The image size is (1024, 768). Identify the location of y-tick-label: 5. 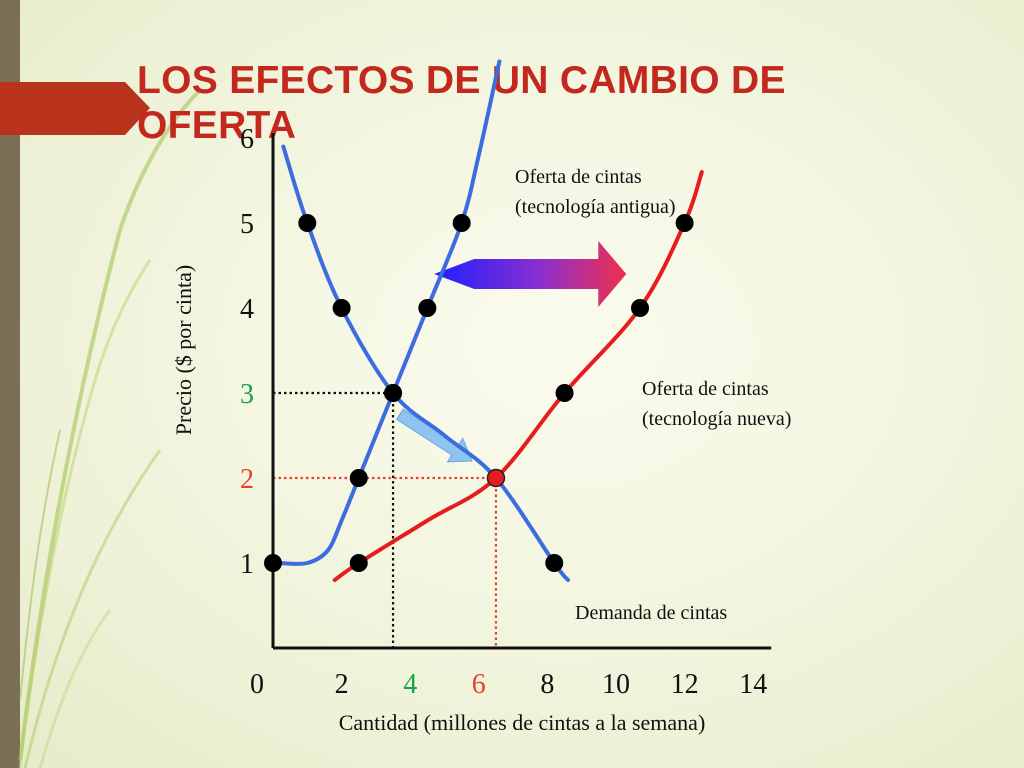
(247, 224).